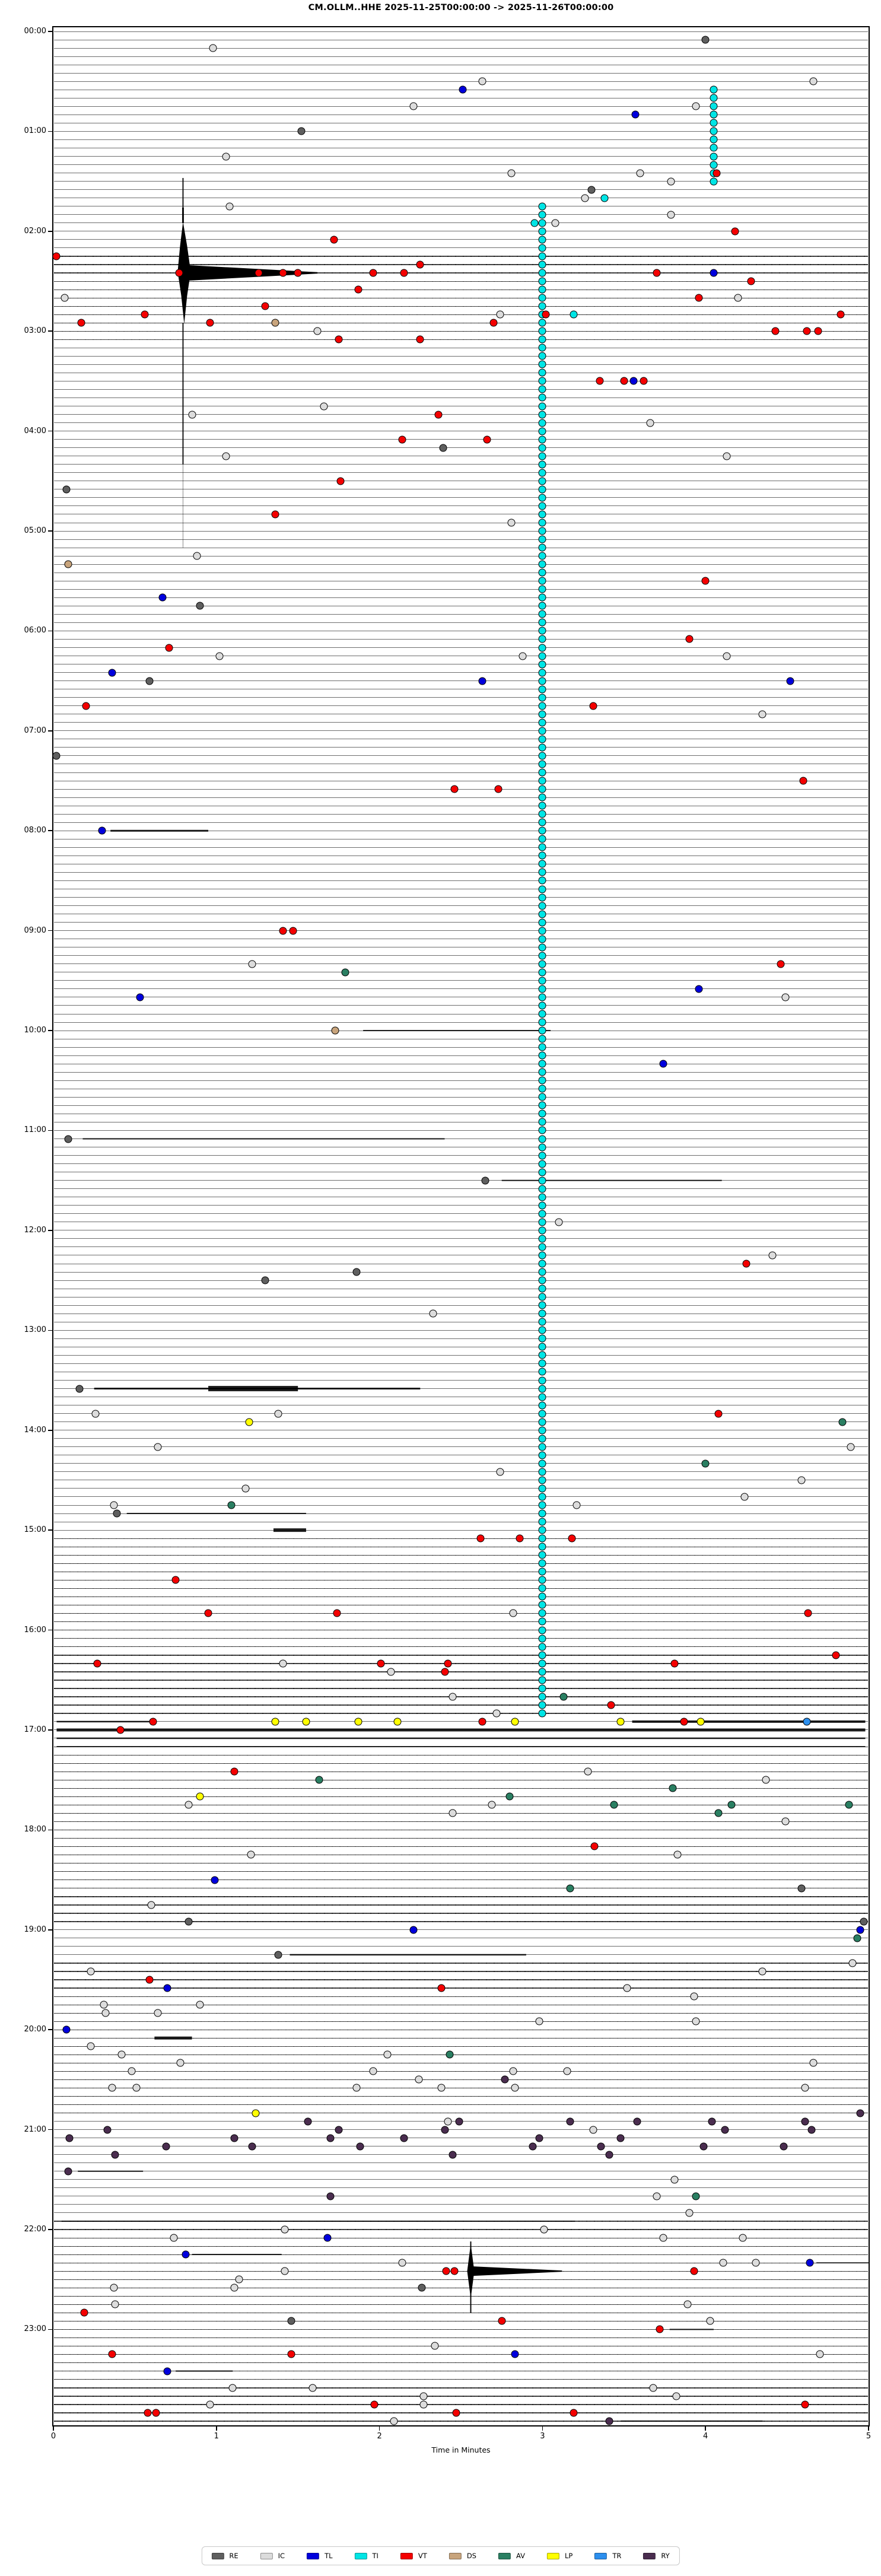 This screenshot has height=2576, width=881. What do you see at coordinates (216, 2428) in the screenshot?
I see `x-axis-tick` at bounding box center [216, 2428].